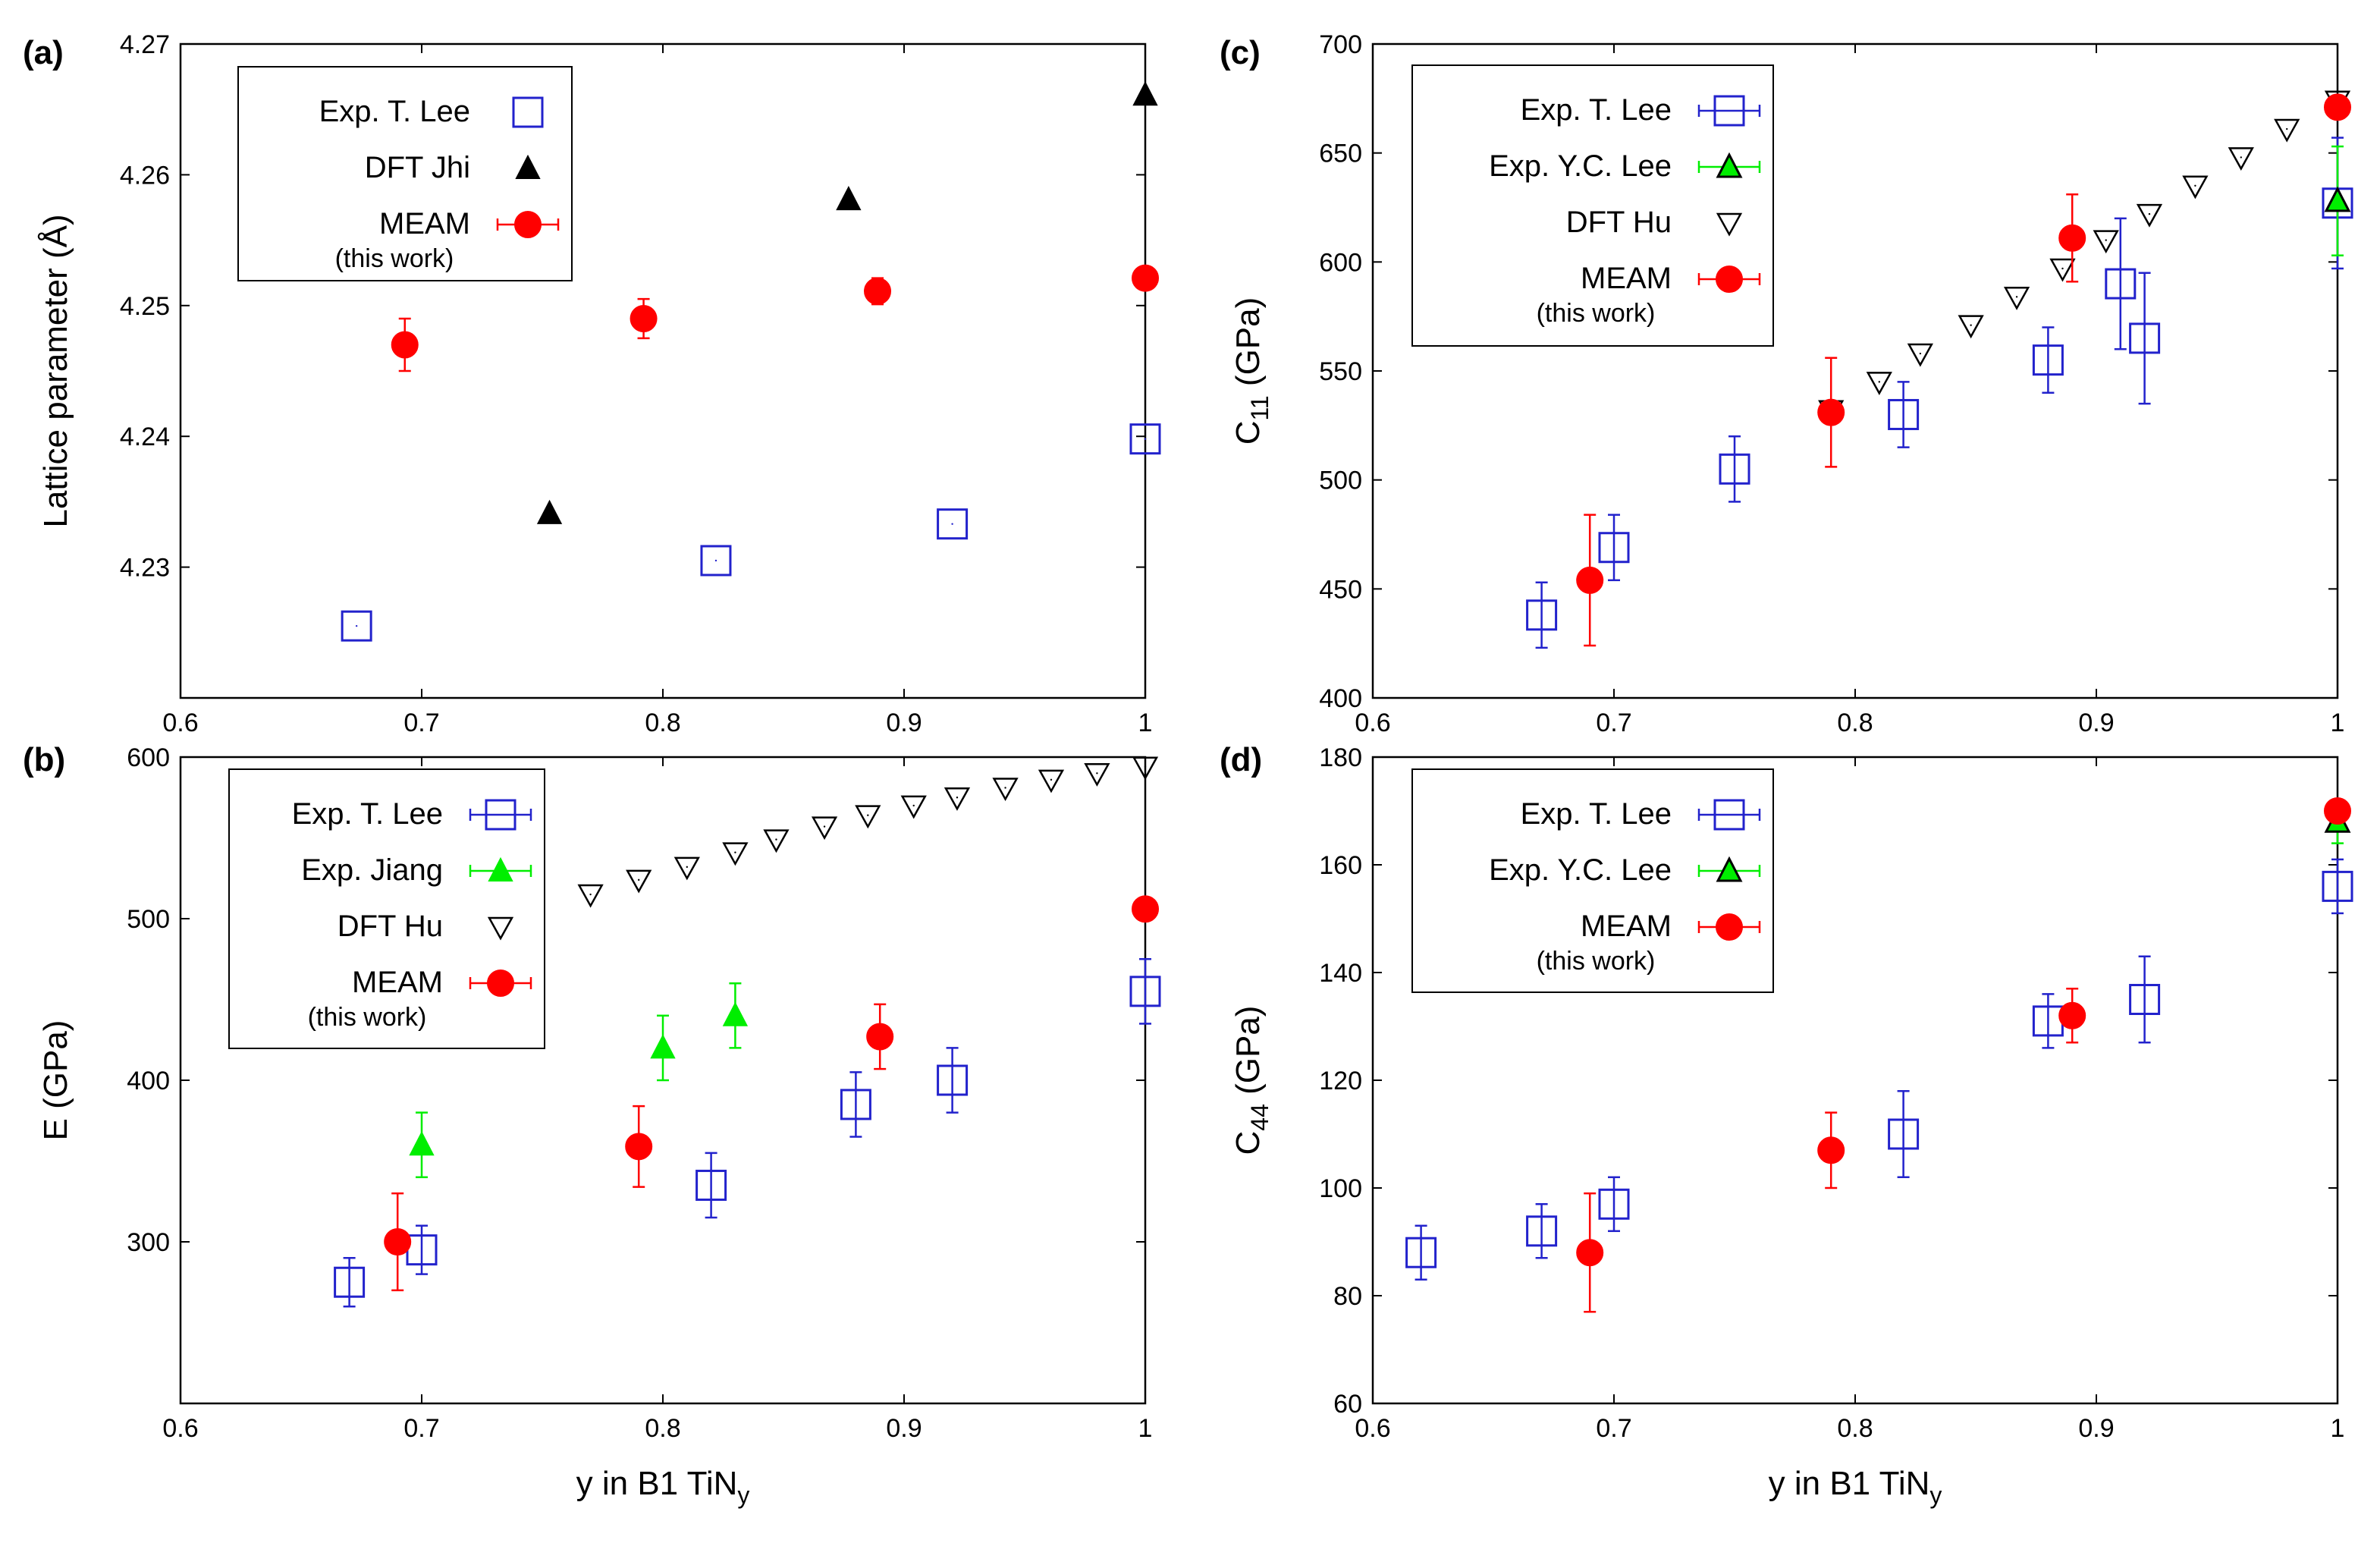 The height and width of the screenshot is (1543, 2380). What do you see at coordinates (44, 760) in the screenshot?
I see `panel-label: (b)` at bounding box center [44, 760].